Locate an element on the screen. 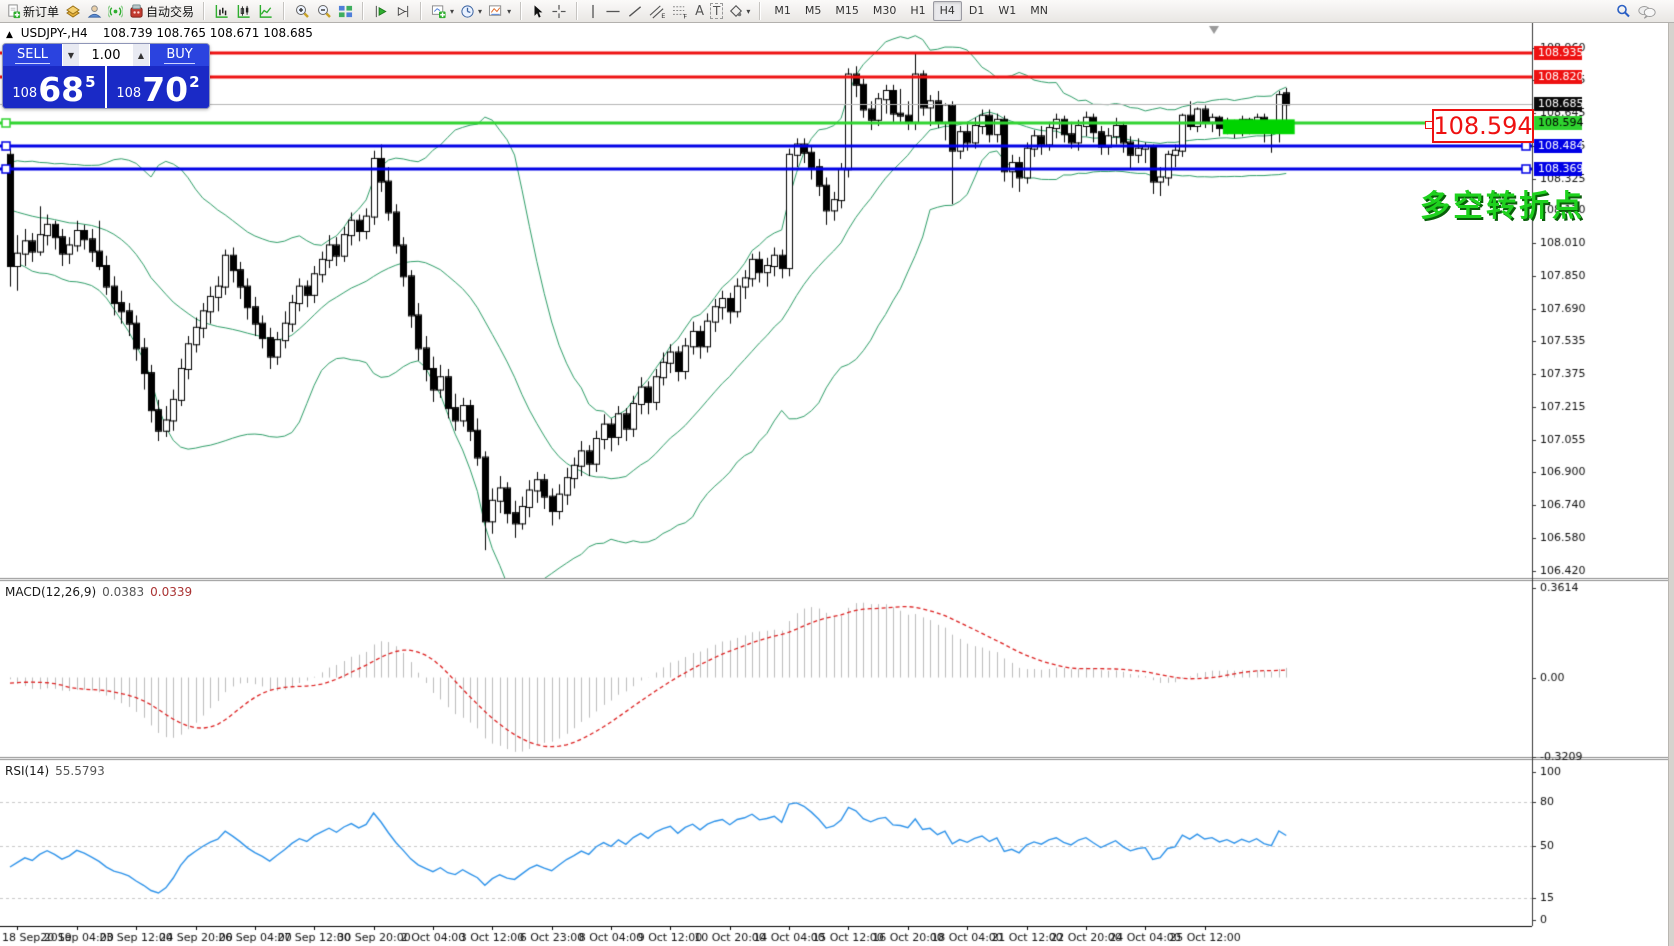  toolbar-right-group is located at coordinates (1643, 11).